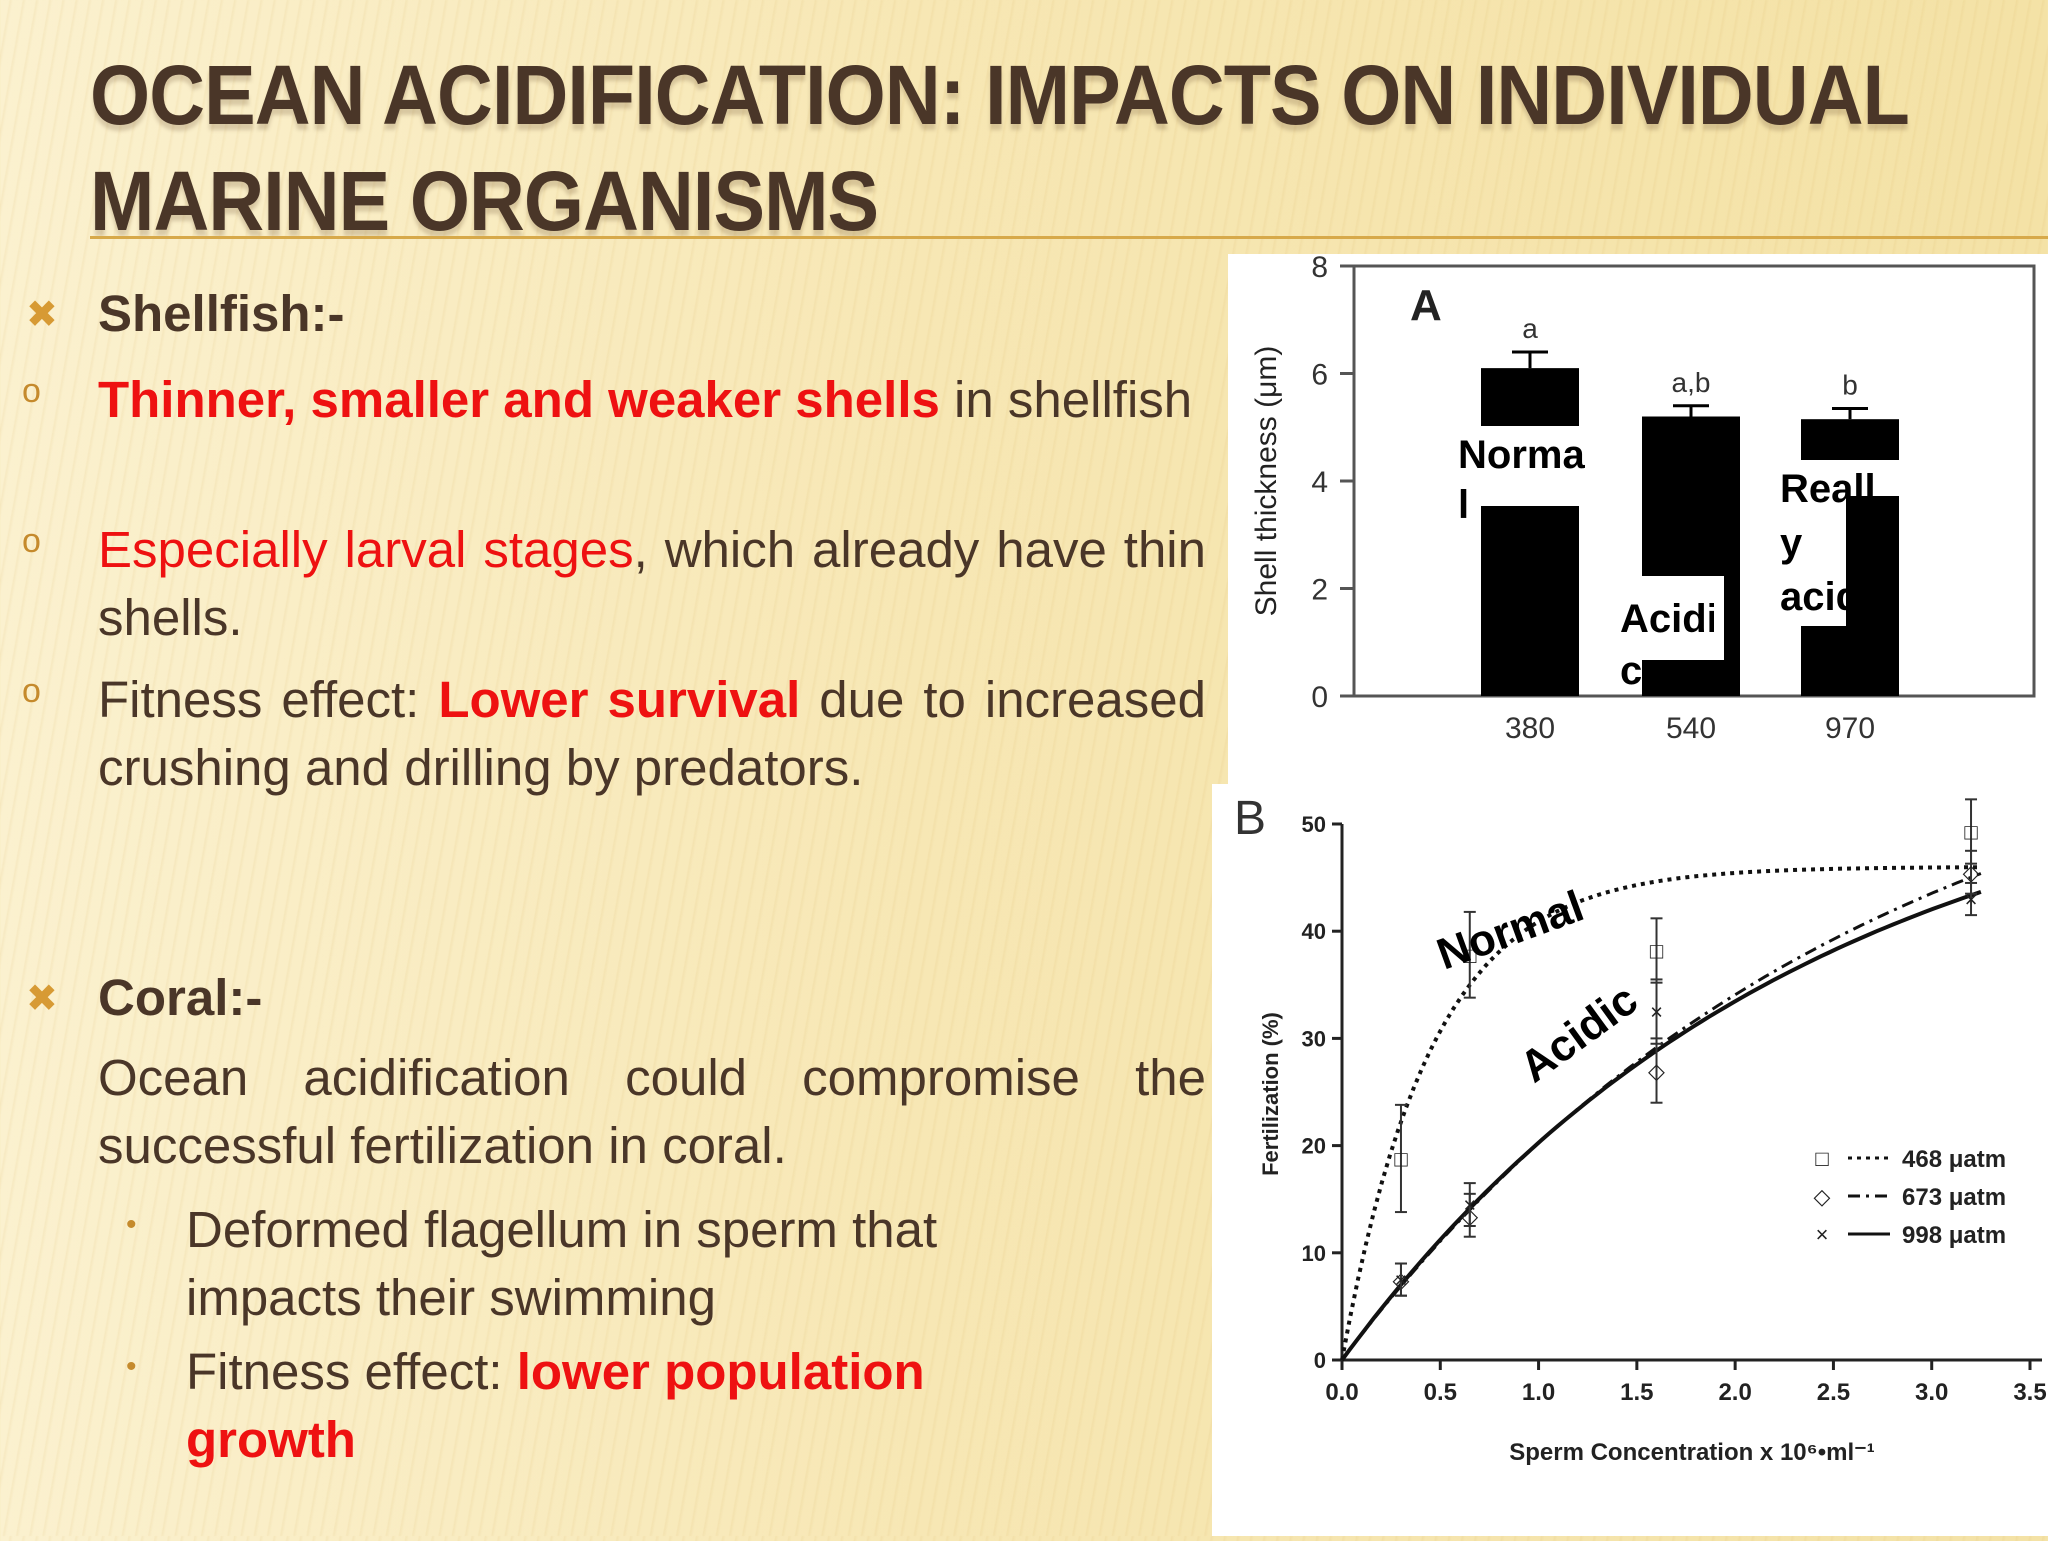  I want to click on title-divider, so click(1069, 237).